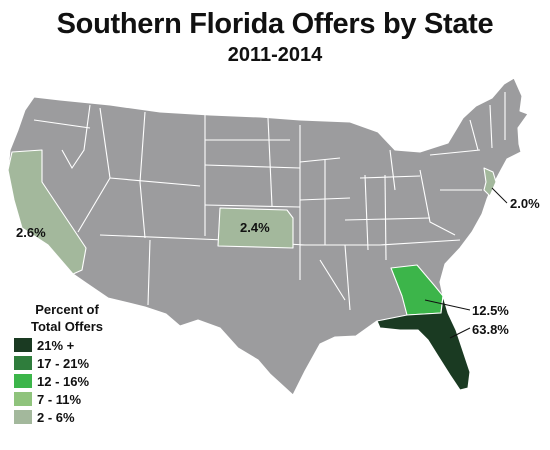  What do you see at coordinates (423, 343) in the screenshot?
I see `florida-state` at bounding box center [423, 343].